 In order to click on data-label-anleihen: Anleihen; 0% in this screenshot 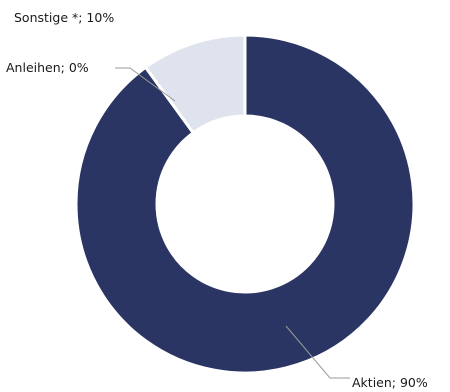, I will do `click(47, 67)`.